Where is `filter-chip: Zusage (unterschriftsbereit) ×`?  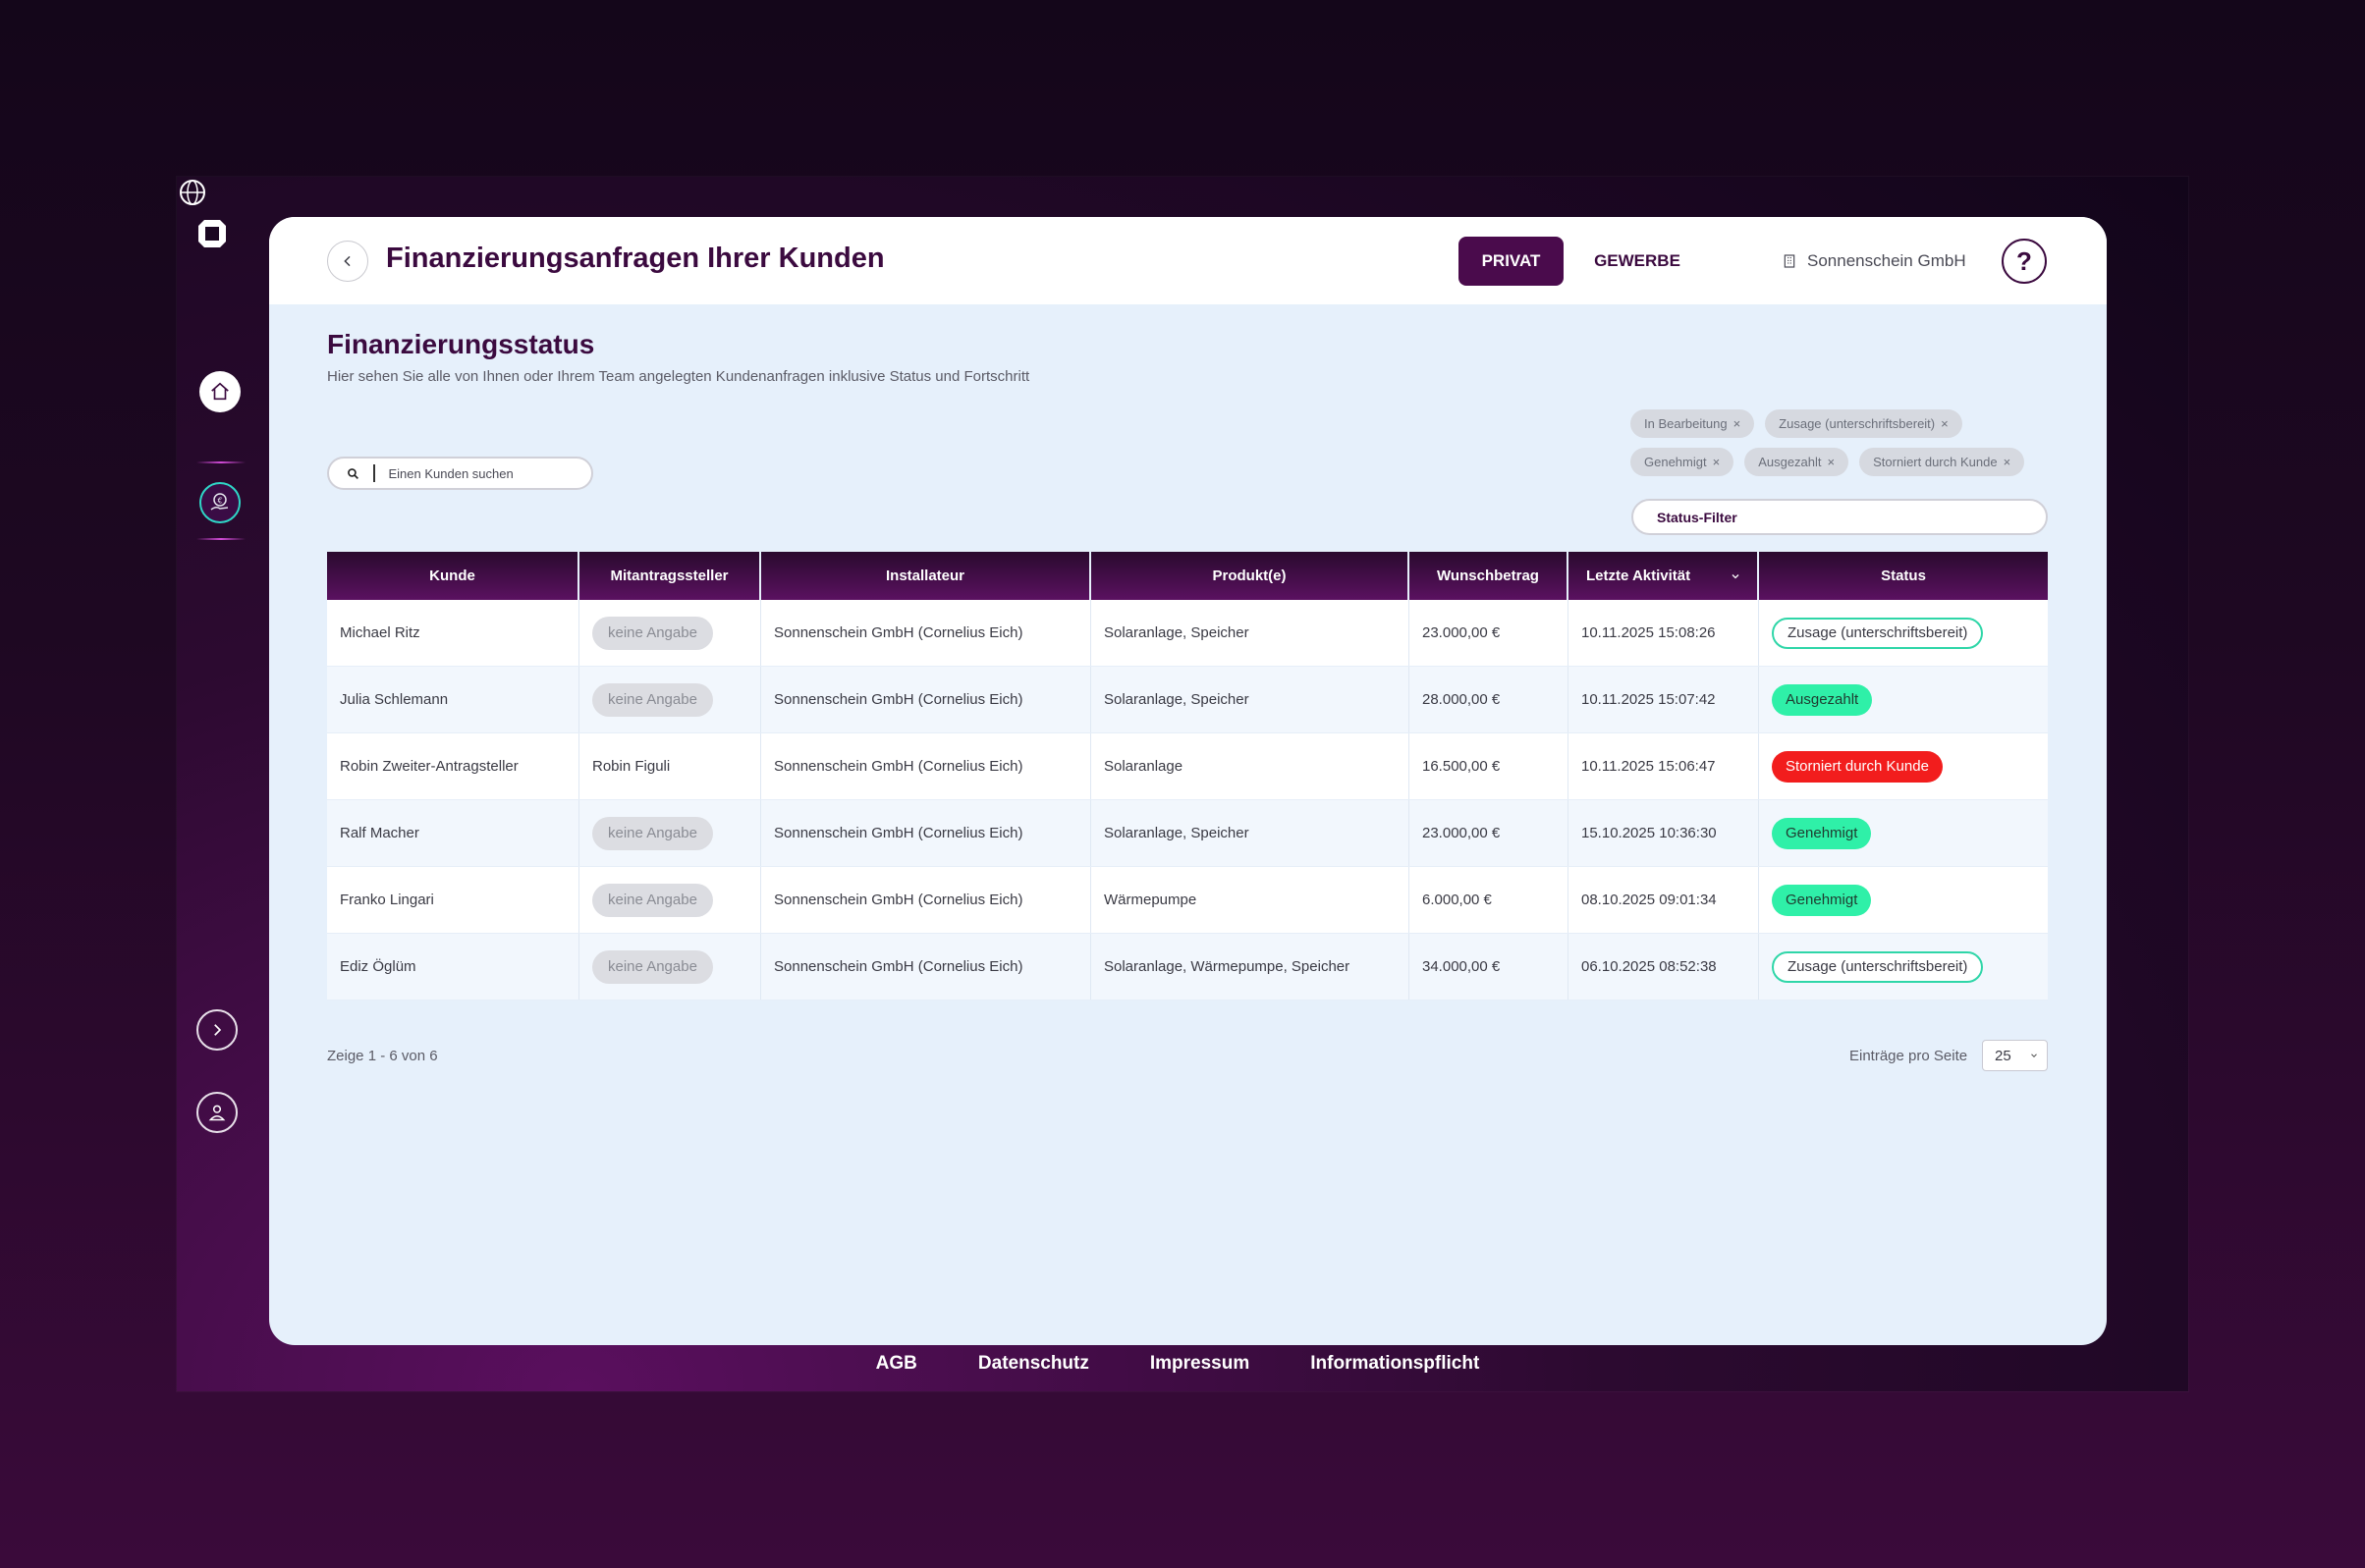
filter-chip: Zusage (unterschriftsbereit) × is located at coordinates (1863, 423).